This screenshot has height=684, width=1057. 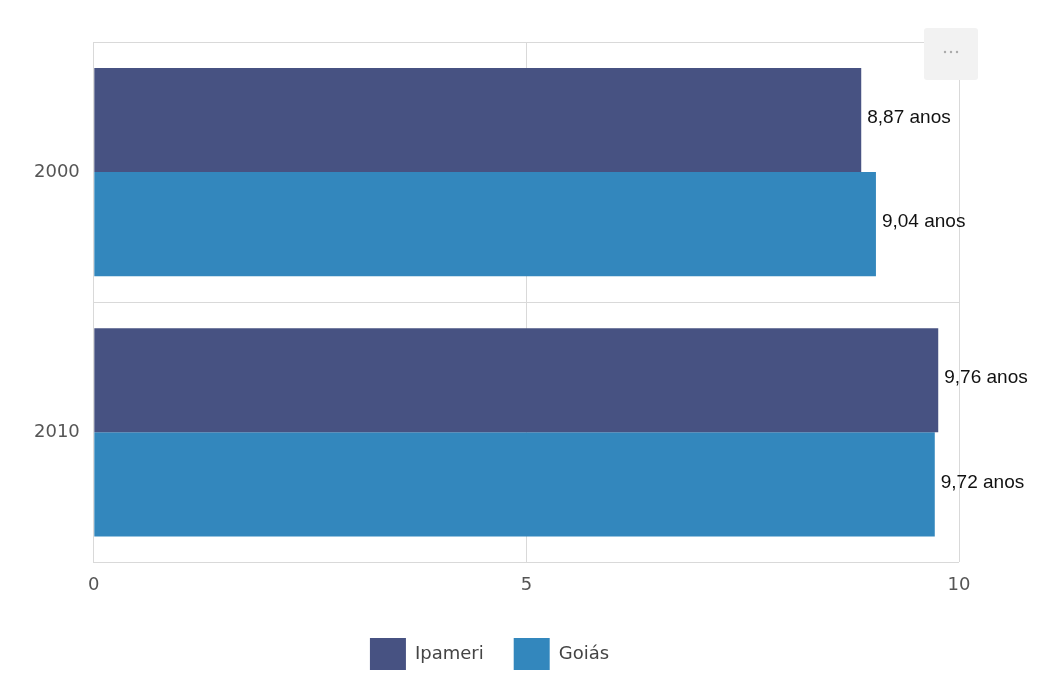 I want to click on x-tick-label: 5, so click(x=526, y=583).